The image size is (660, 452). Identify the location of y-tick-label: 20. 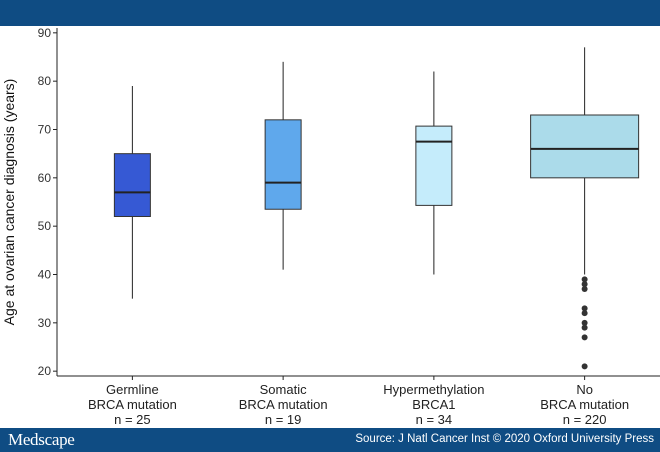
(45, 371).